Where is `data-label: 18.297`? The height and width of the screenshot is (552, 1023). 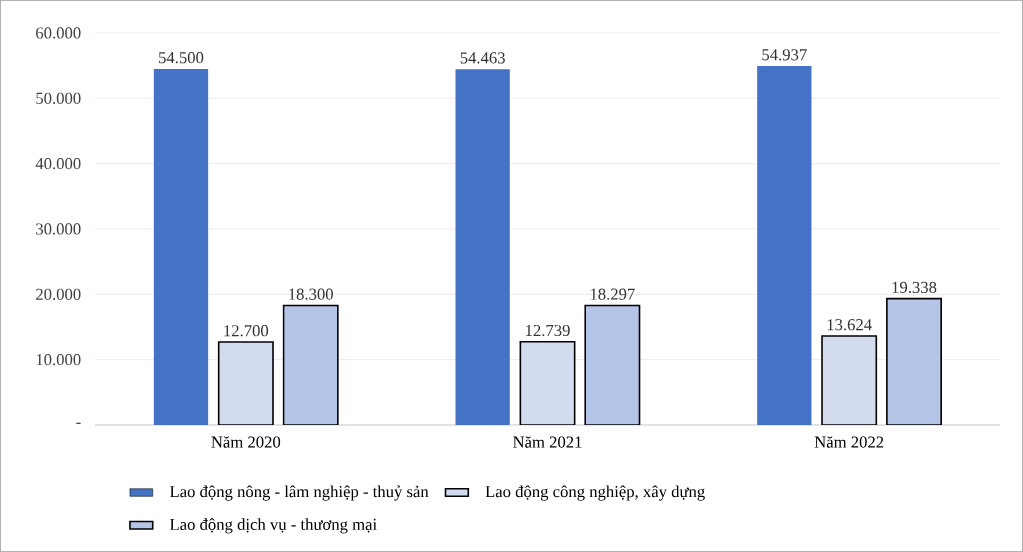
data-label: 18.297 is located at coordinates (612, 294).